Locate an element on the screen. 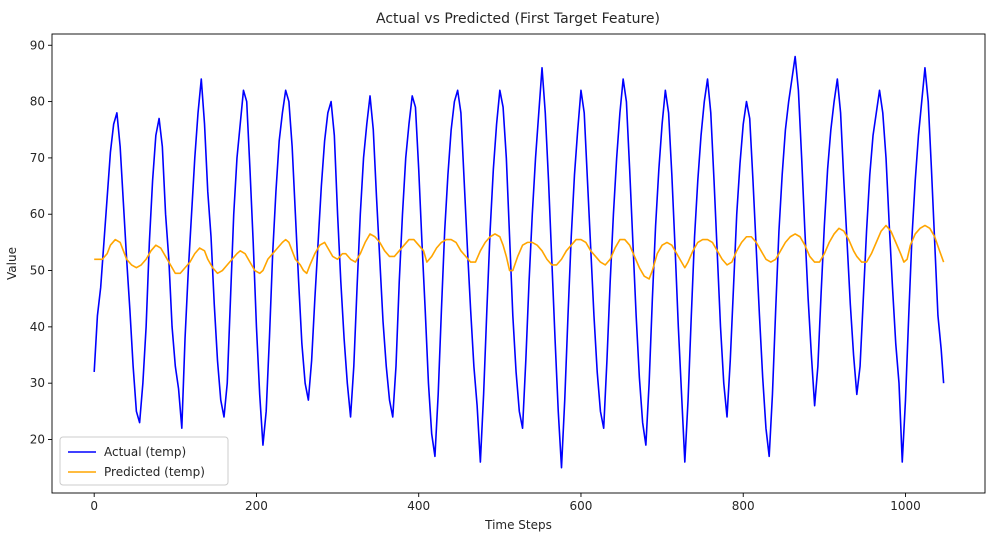 Image resolution: width=989 pixels, height=545 pixels. legend-label-actual: Actual (temp) is located at coordinates (145, 452).